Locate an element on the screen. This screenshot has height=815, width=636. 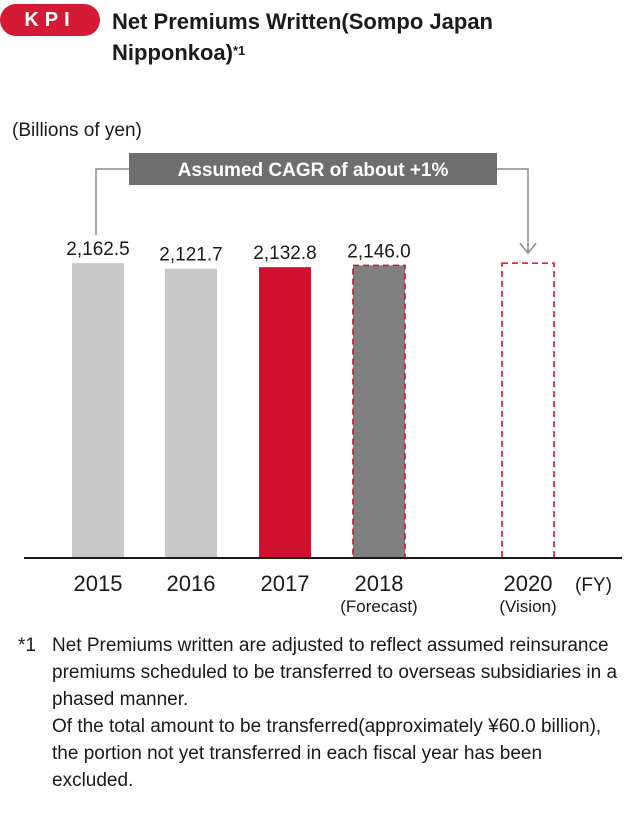
x-tick-2015: 2015 is located at coordinates (98, 583).